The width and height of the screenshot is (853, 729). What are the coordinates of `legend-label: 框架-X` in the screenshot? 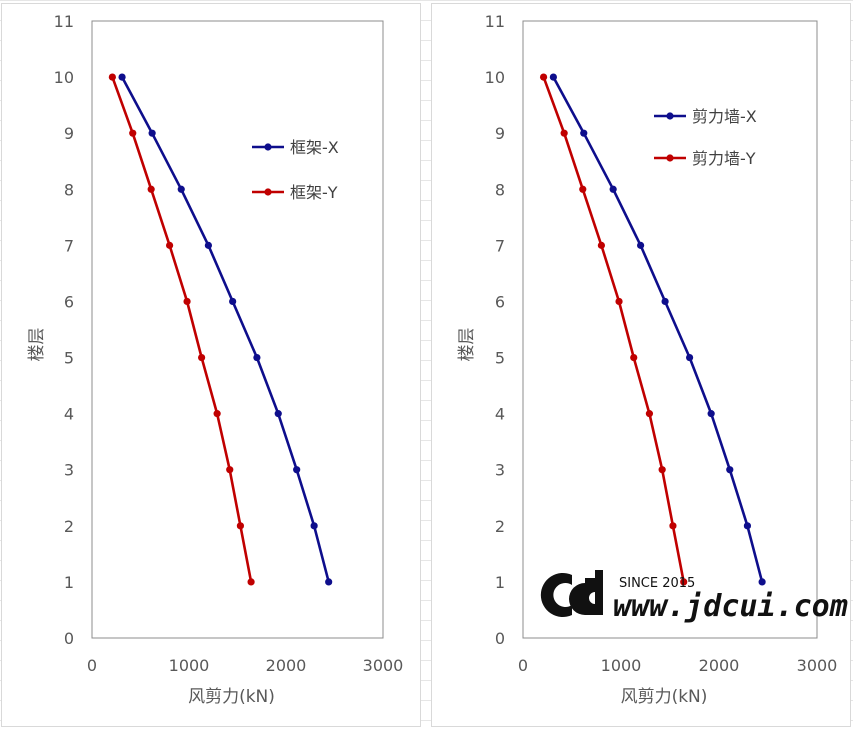 It's located at (314, 147).